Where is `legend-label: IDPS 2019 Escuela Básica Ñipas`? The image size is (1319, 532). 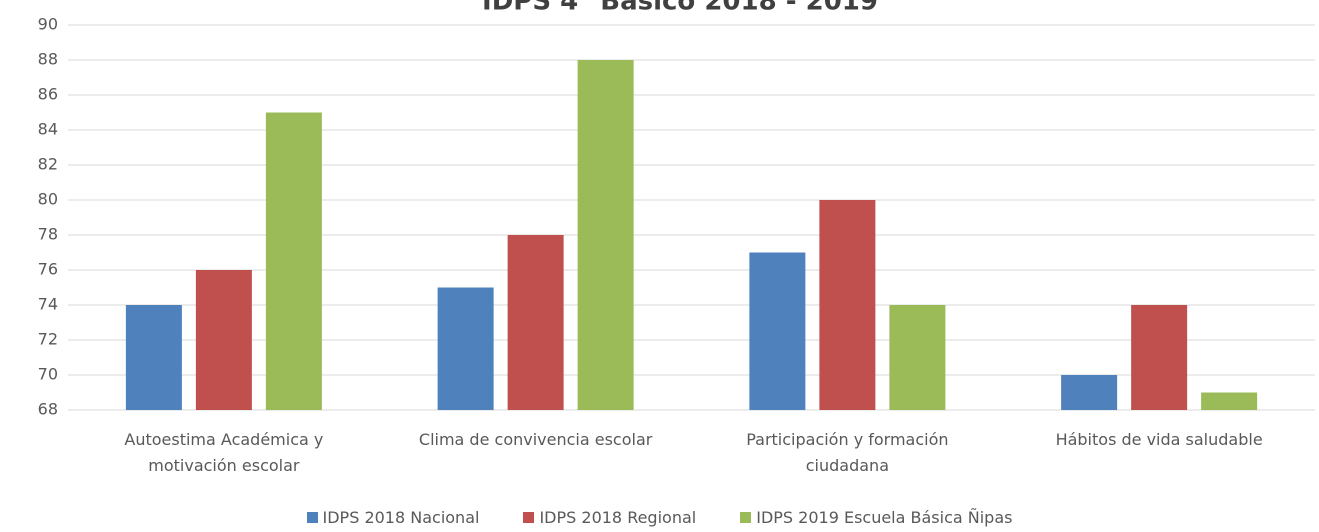
legend-label: IDPS 2019 Escuela Básica Ñipas is located at coordinates (884, 517).